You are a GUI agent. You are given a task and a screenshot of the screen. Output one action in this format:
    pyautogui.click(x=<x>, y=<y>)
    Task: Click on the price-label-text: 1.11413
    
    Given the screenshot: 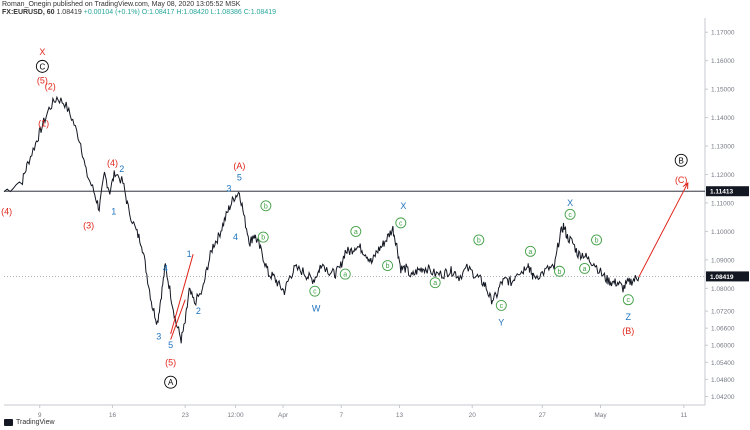 What is the action you would take?
    pyautogui.click(x=722, y=192)
    